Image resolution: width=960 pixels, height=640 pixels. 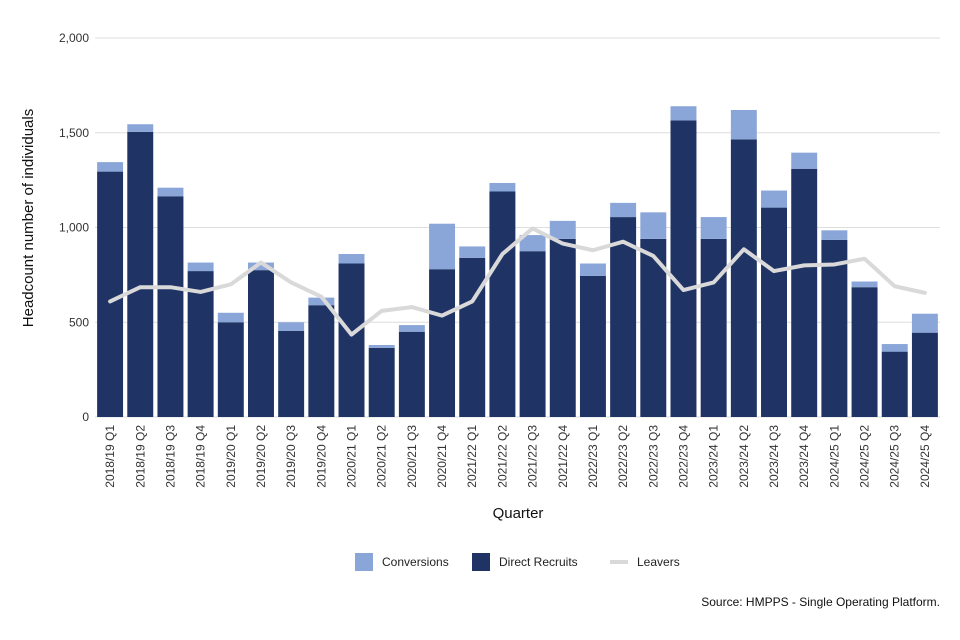 I want to click on x-tick-label: 2022/23 Q1, so click(x=593, y=456).